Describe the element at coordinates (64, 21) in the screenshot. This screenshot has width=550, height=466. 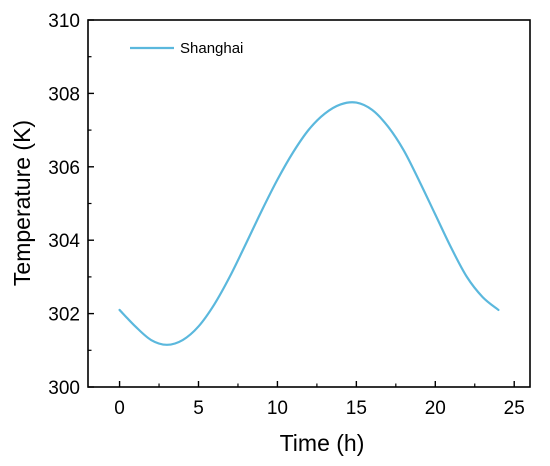
I see `y-tick-label: 310` at that location.